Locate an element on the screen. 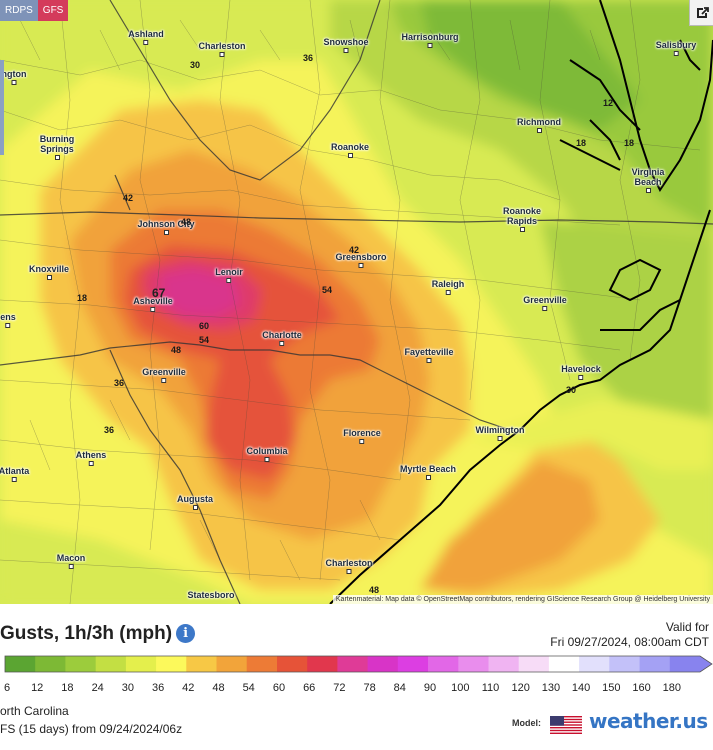  contour-label: 12 is located at coordinates (608, 103).